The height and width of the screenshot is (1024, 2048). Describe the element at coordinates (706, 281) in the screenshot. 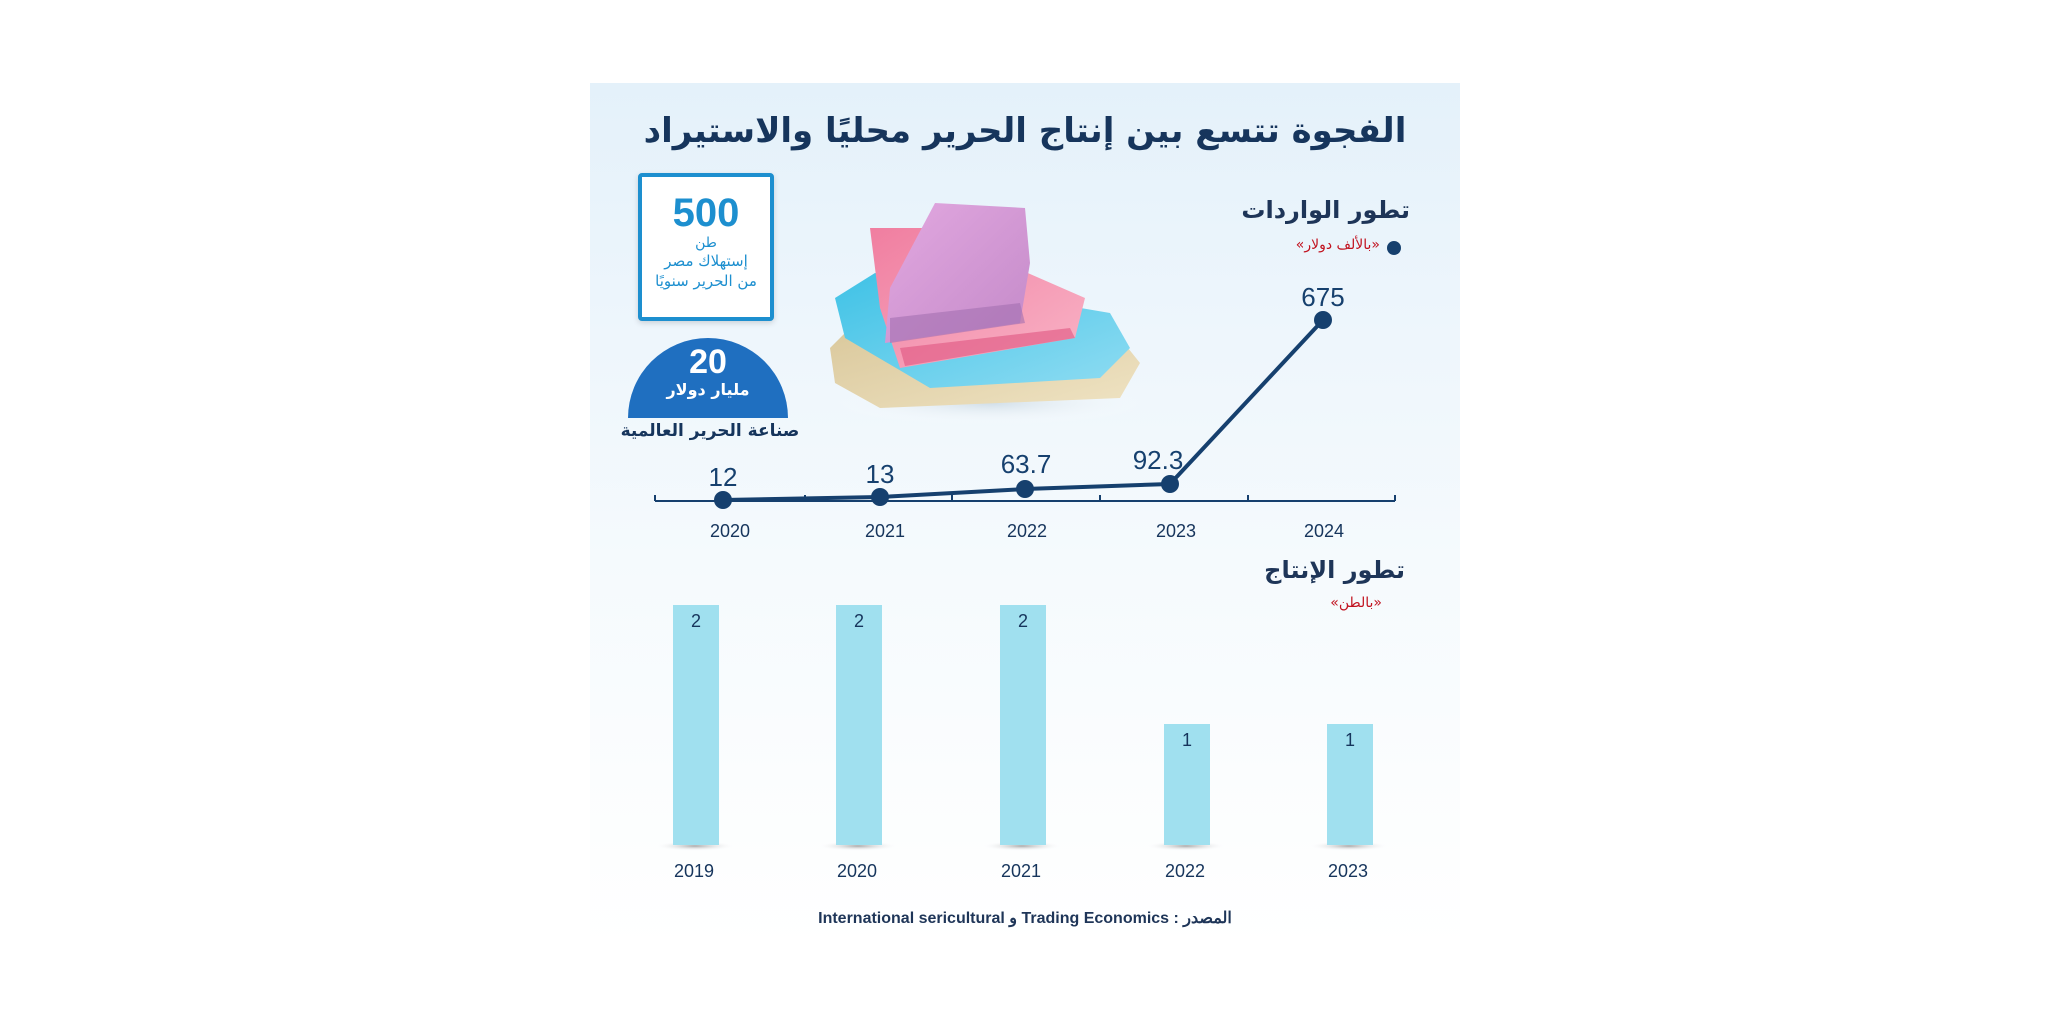

I see `consumption-desc-2: من الحرير سنويًا` at that location.